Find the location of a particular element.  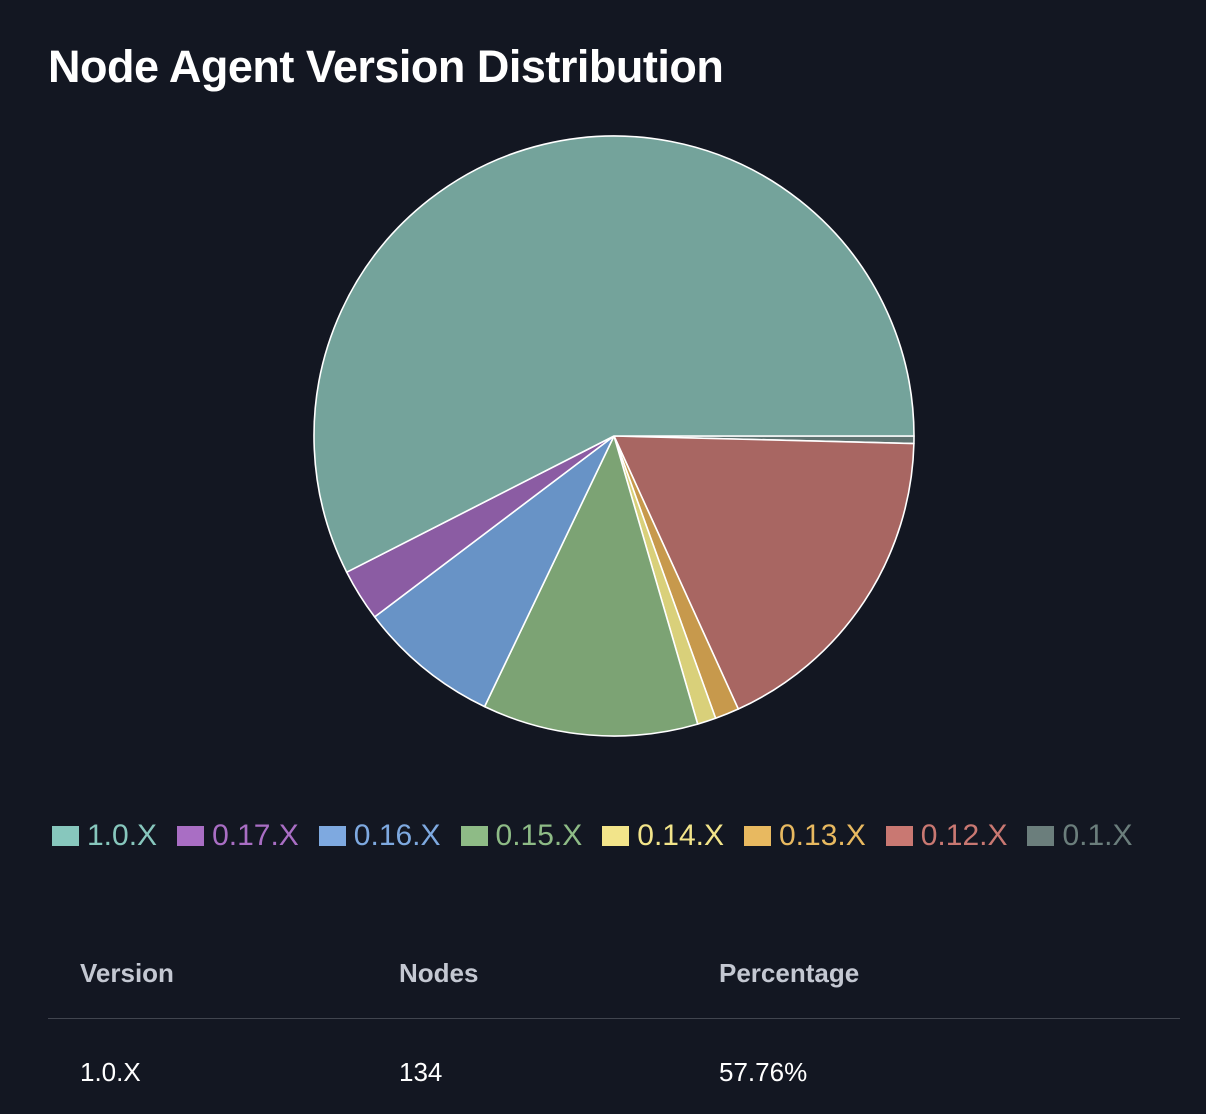

cell-nodes: 134 is located at coordinates (421, 1071).